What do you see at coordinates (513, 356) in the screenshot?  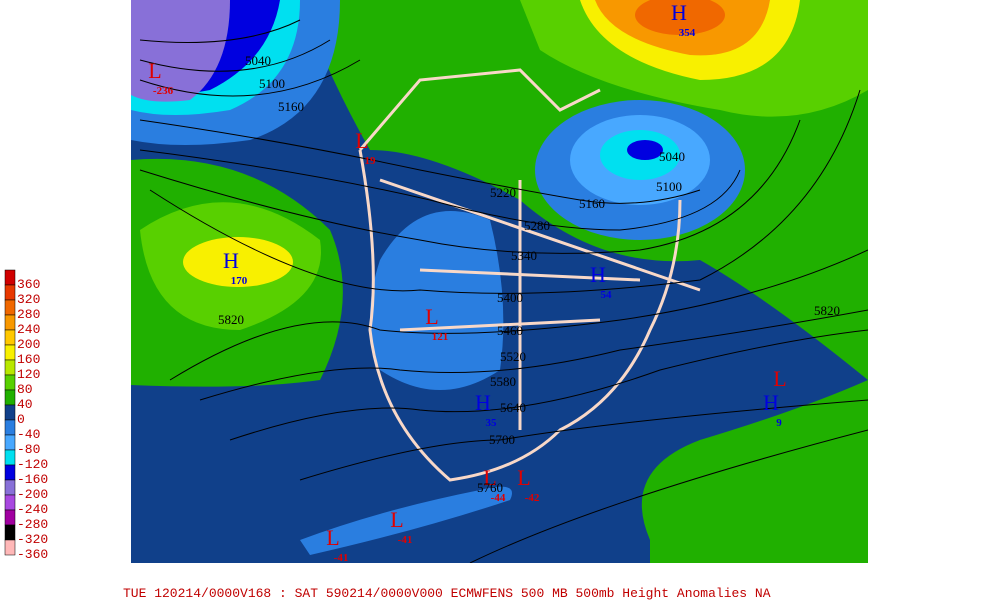 I see `contour-label: 5520` at bounding box center [513, 356].